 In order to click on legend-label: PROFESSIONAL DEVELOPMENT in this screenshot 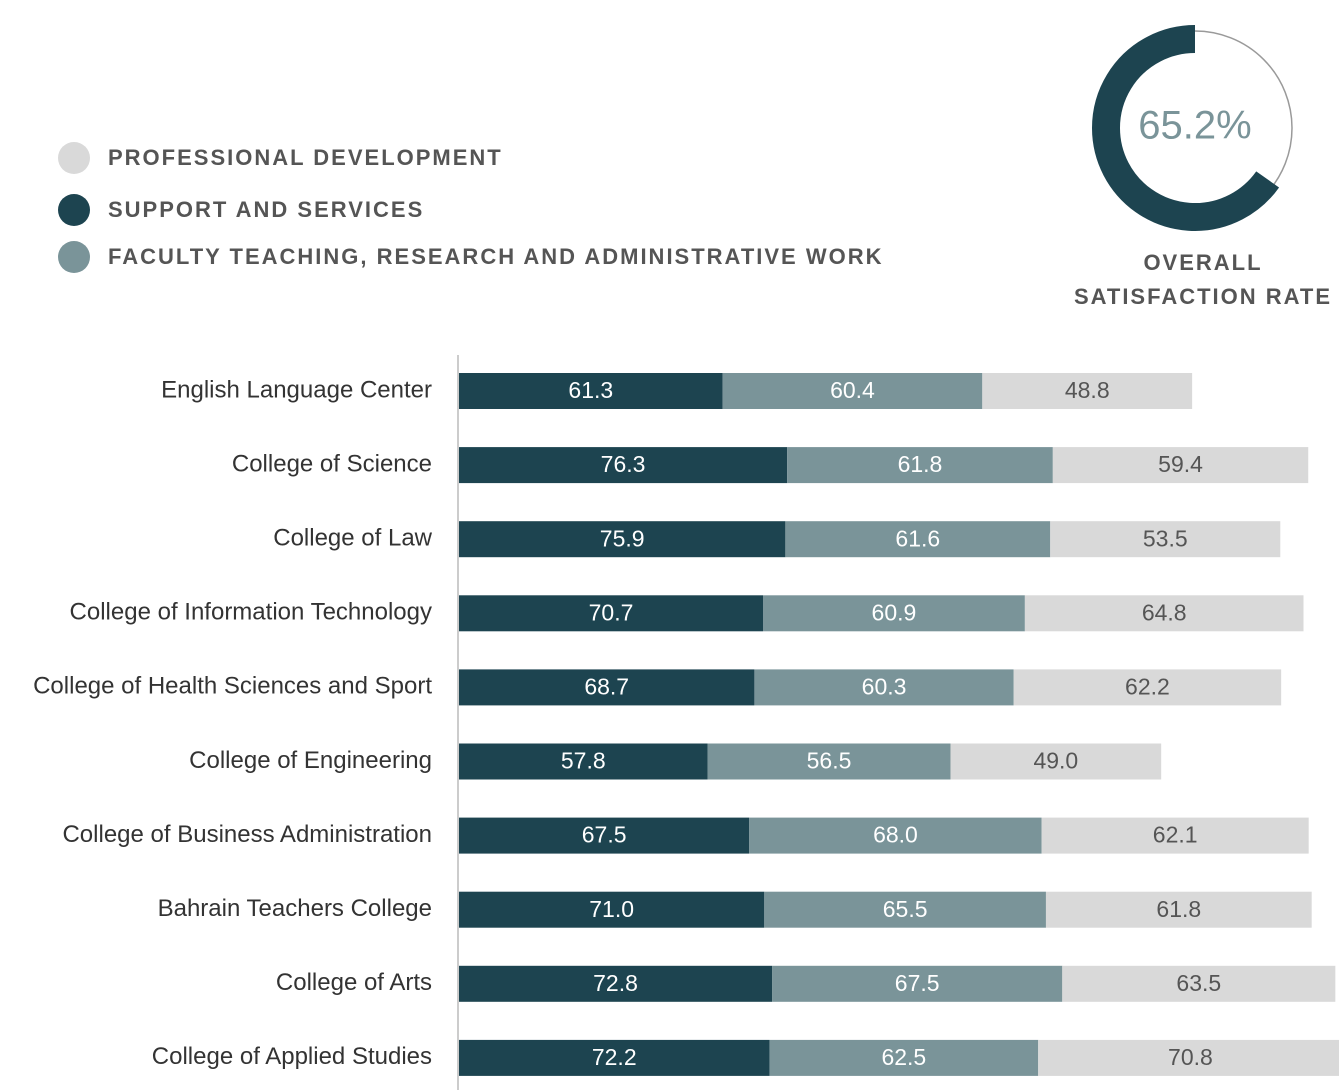, I will do `click(305, 157)`.